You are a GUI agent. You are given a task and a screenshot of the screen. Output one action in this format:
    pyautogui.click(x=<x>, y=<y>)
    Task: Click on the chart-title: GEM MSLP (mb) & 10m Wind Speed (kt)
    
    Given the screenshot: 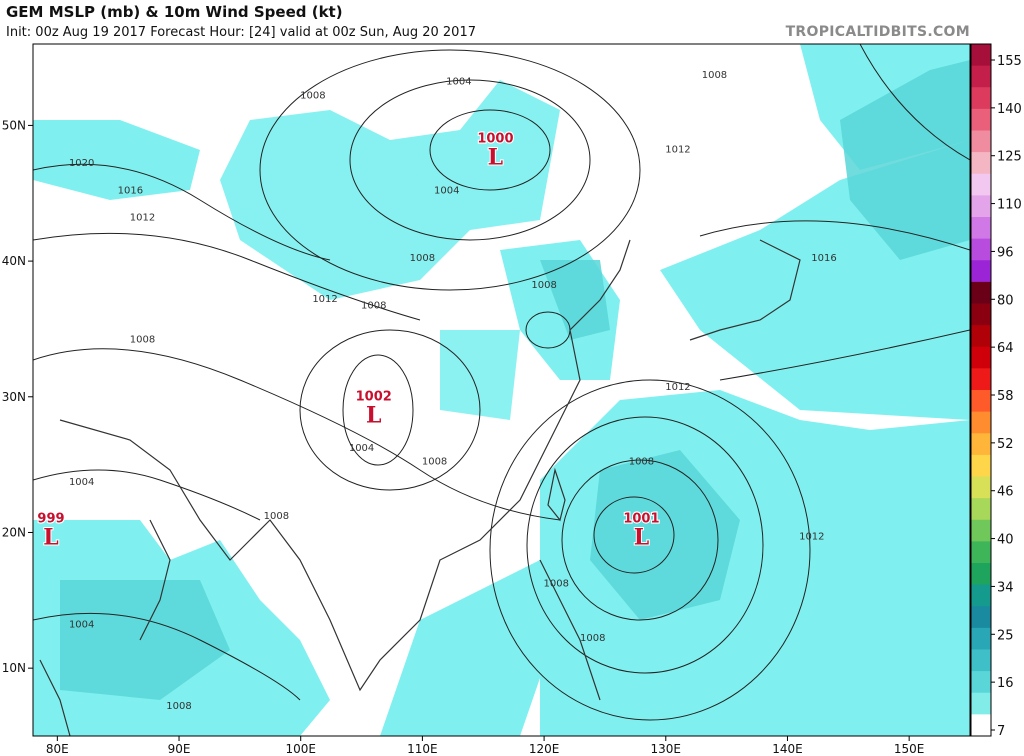 What is the action you would take?
    pyautogui.click(x=174, y=12)
    